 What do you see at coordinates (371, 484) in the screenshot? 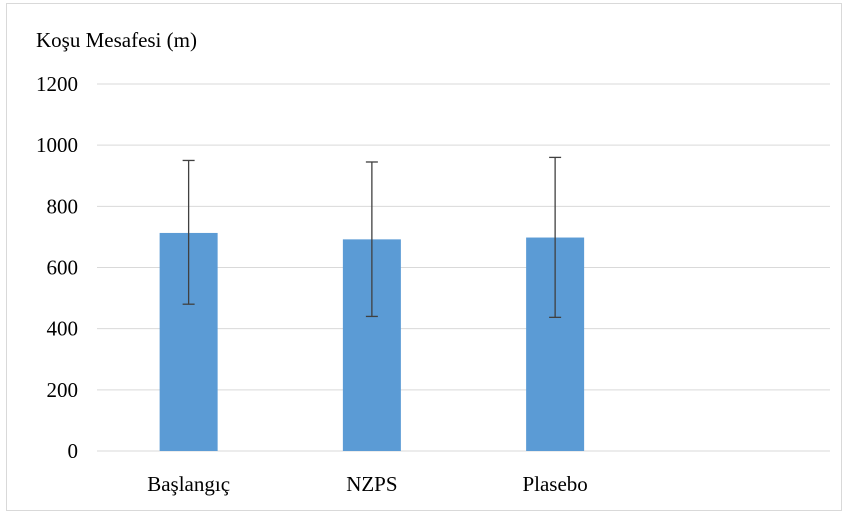
I see `x-tick-label-2: NZPS` at bounding box center [371, 484].